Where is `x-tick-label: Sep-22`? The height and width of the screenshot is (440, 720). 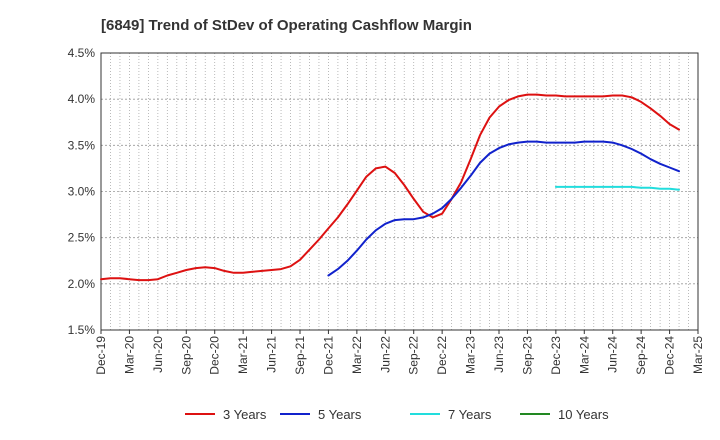
x-tick-label: Sep-22 is located at coordinates (414, 355).